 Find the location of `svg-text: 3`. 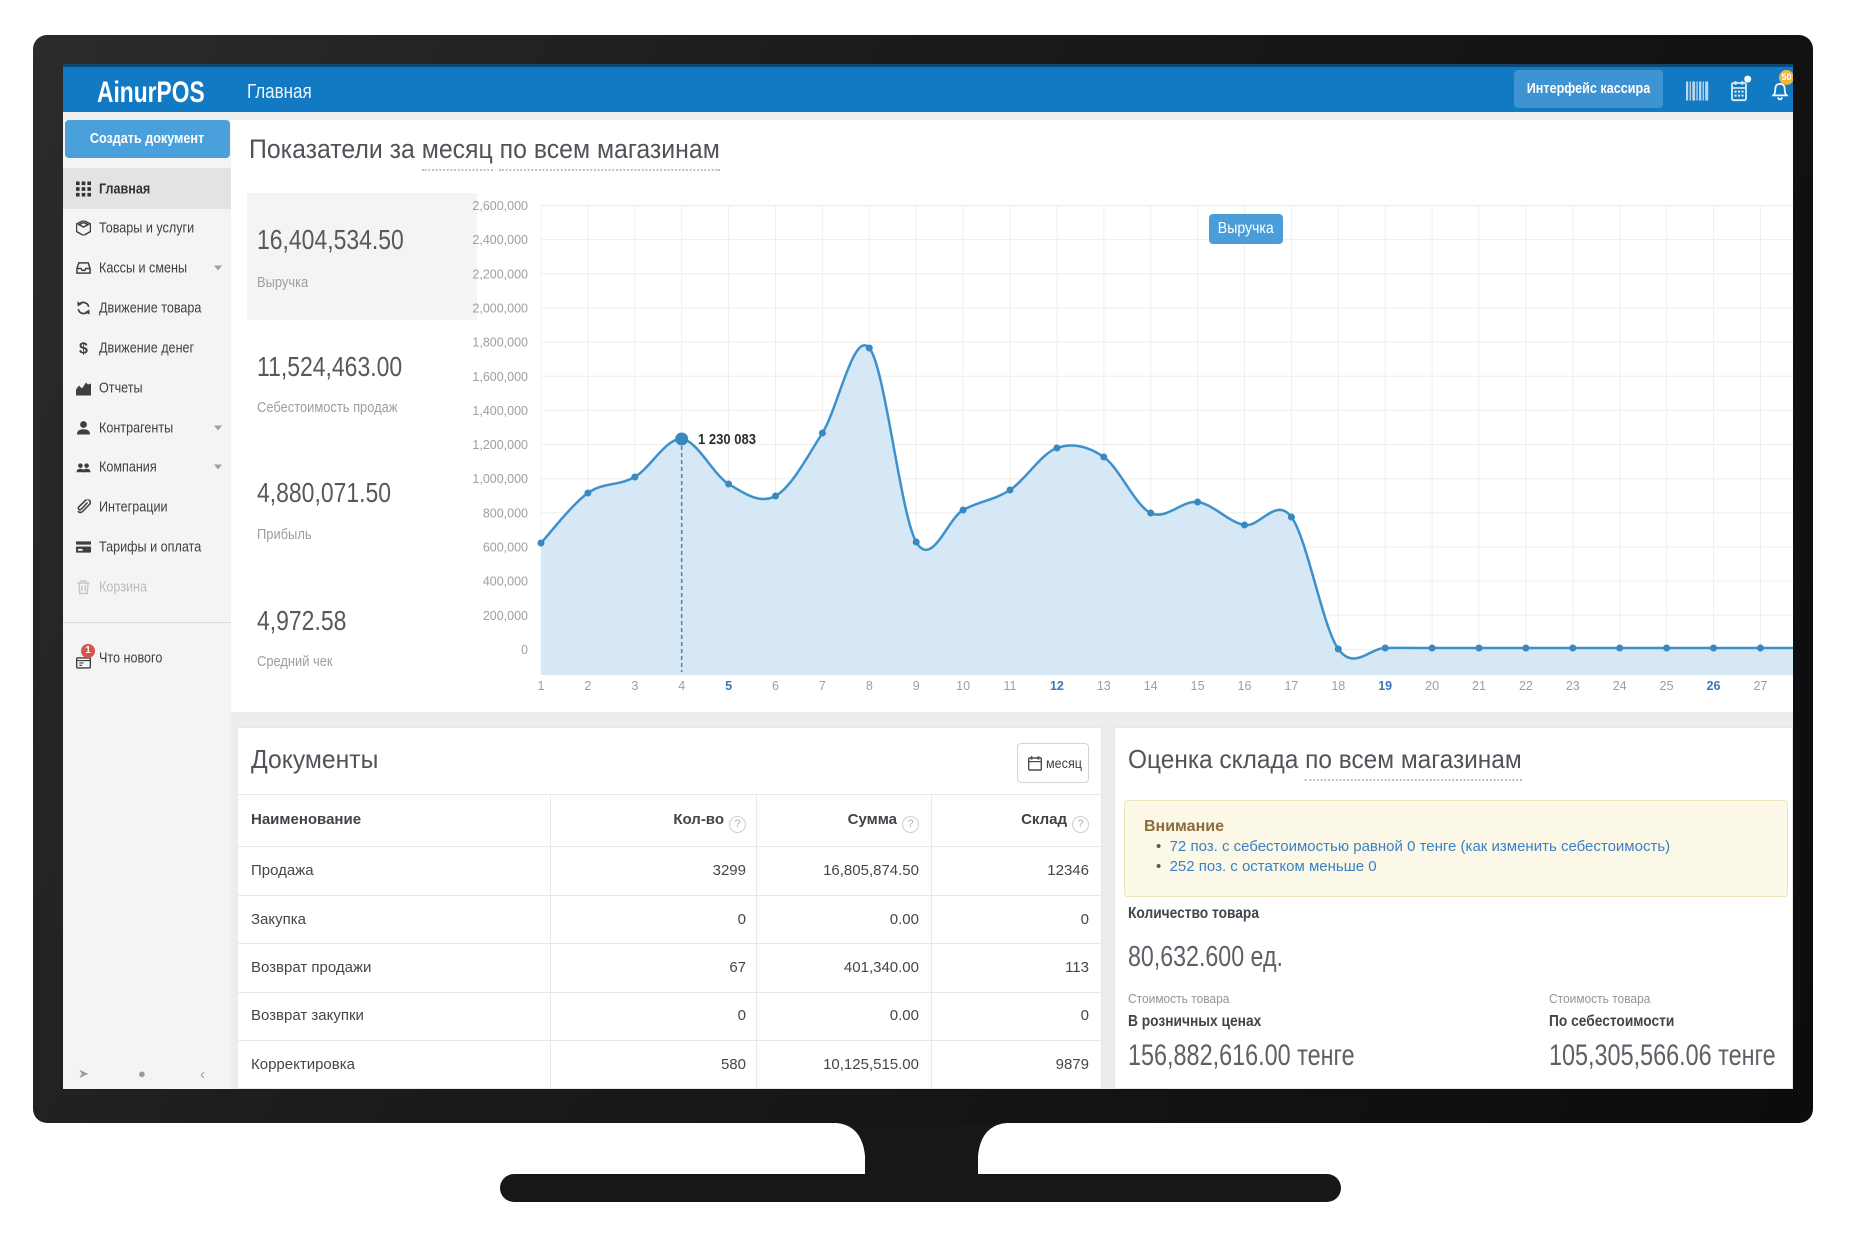

svg-text: 3 is located at coordinates (634, 686).